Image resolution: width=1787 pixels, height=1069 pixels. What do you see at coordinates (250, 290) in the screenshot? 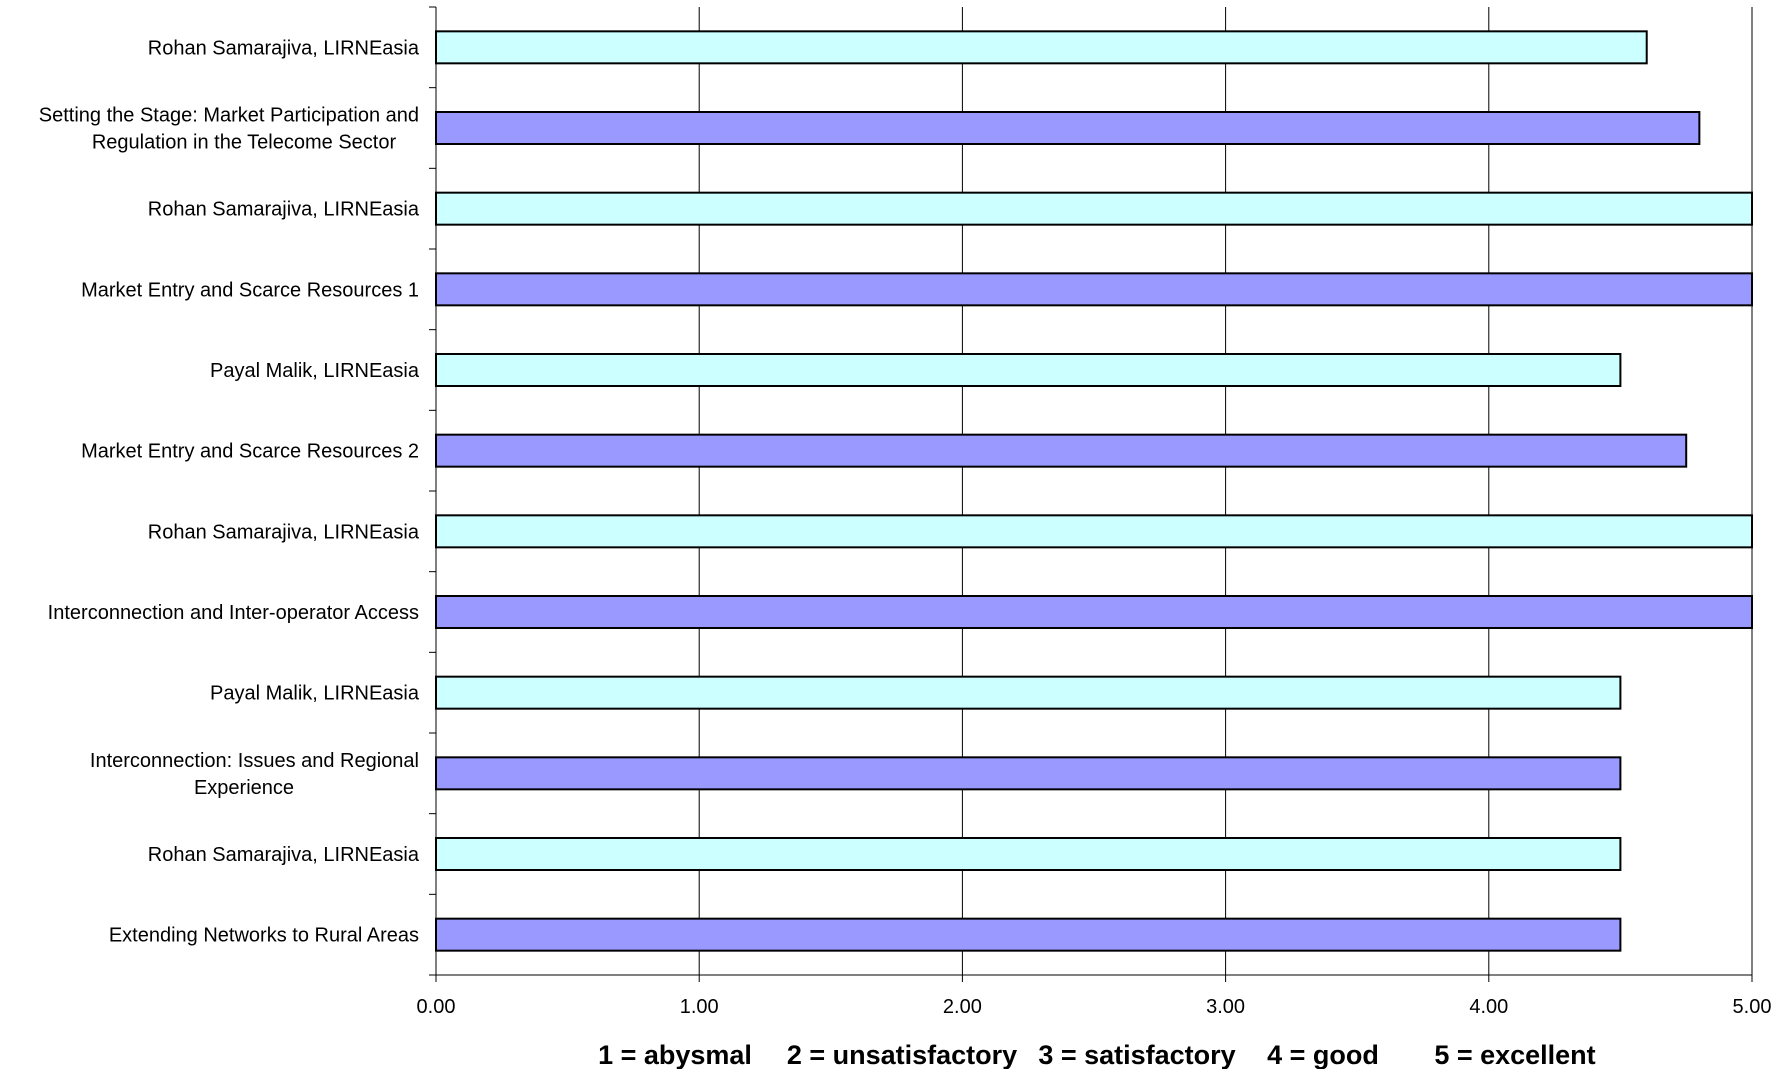
I see `category-label: Market Entry and Scarce Resources 1` at bounding box center [250, 290].